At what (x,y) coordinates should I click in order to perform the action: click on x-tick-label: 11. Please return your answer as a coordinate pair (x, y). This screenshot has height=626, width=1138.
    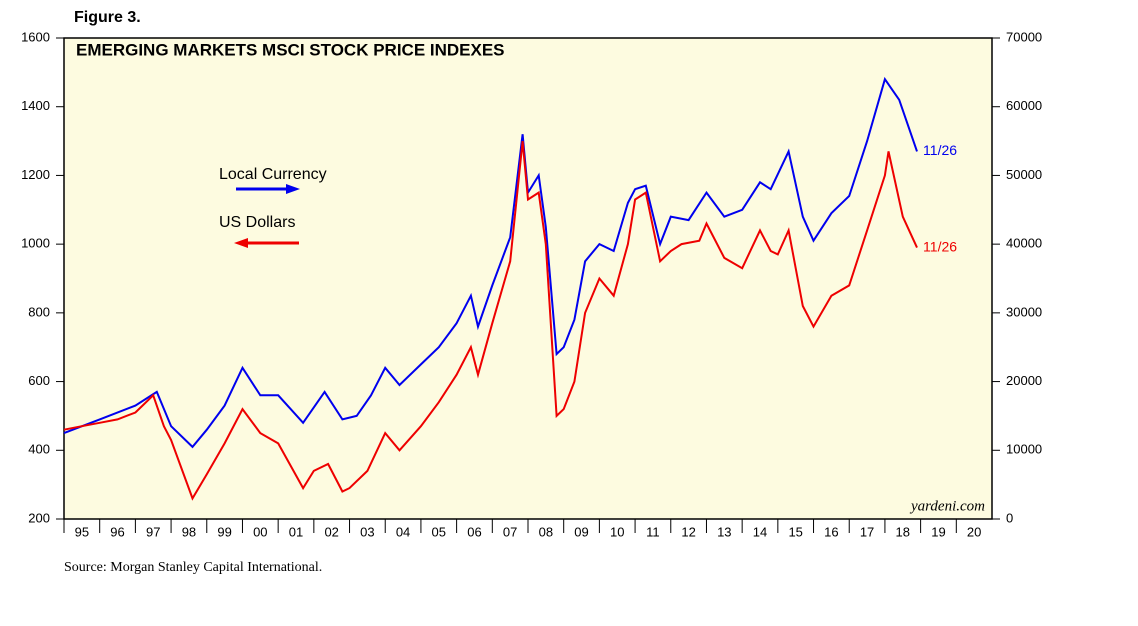
    Looking at the image, I should click on (653, 531).